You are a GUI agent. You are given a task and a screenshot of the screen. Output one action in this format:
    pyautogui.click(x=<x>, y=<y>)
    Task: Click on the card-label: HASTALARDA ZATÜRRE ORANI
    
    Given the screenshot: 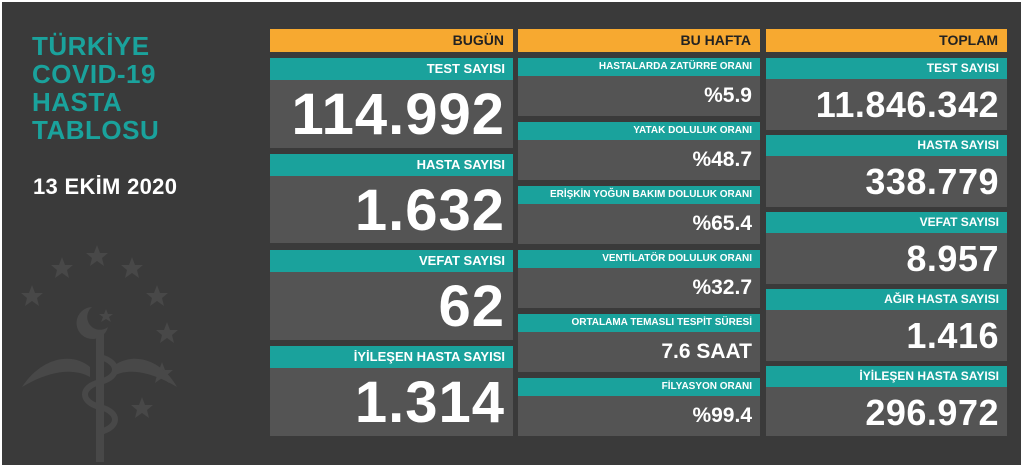 What is the action you would take?
    pyautogui.click(x=639, y=67)
    